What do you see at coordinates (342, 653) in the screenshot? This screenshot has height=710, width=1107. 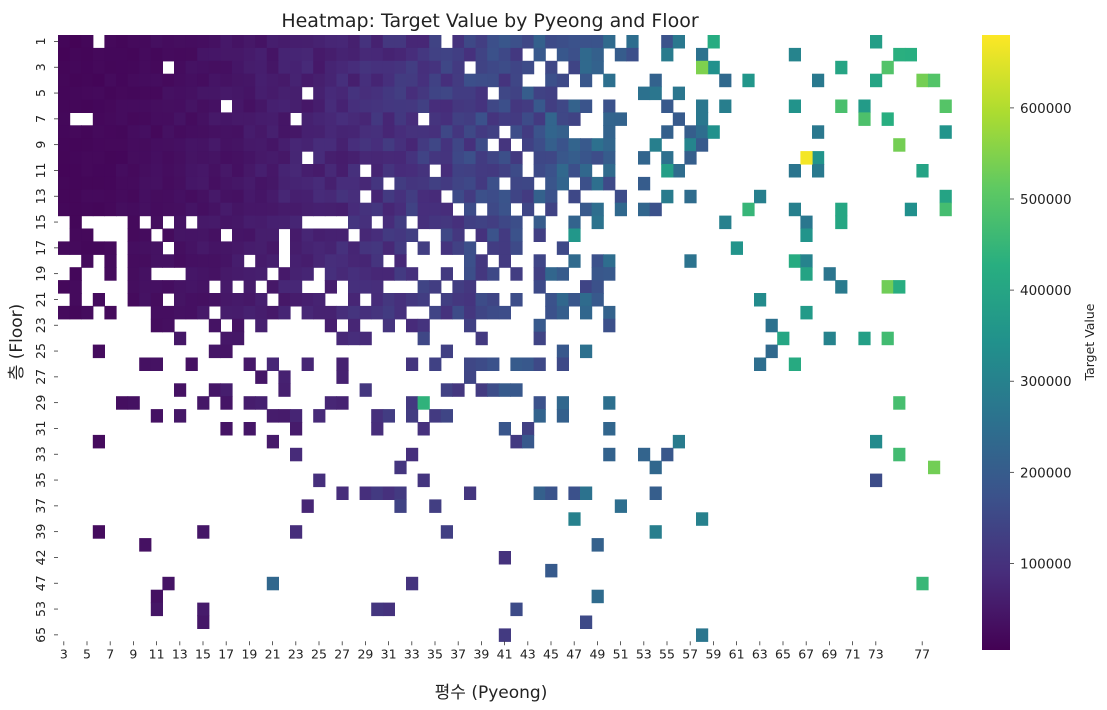 I see `x-tick-label: 27` at bounding box center [342, 653].